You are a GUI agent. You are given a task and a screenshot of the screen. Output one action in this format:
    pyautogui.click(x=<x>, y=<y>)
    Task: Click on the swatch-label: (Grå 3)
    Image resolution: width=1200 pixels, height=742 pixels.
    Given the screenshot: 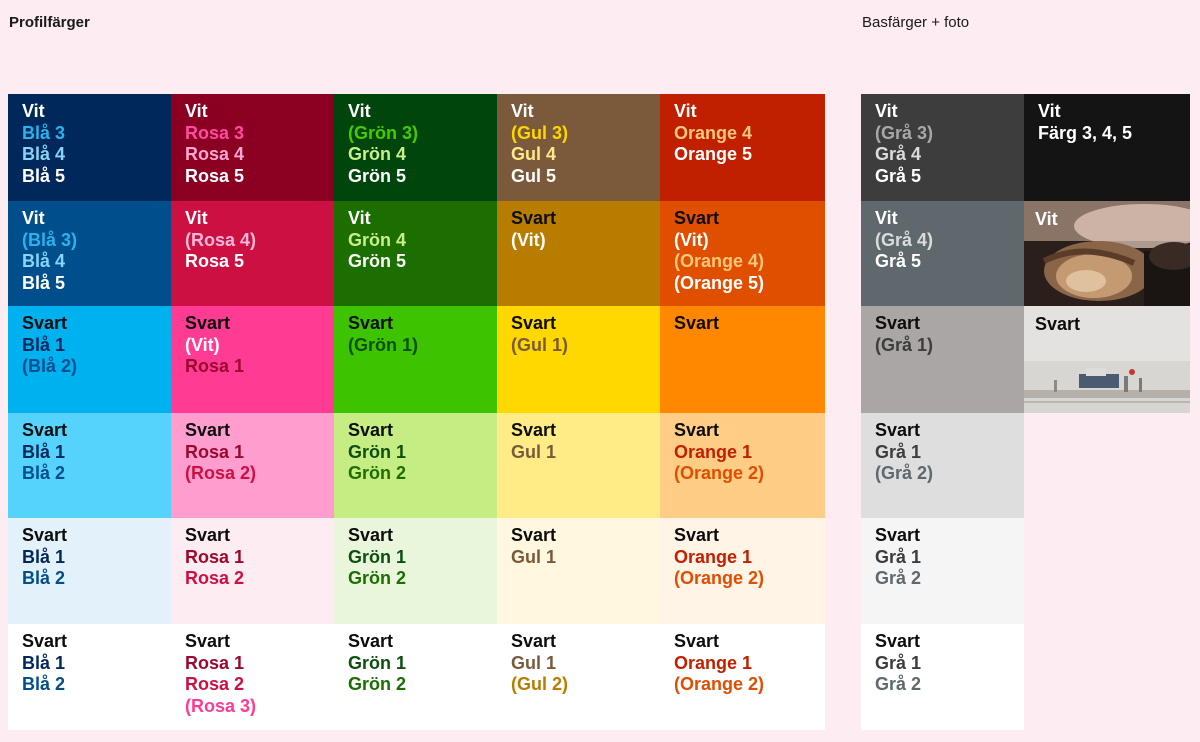 What is the action you would take?
    pyautogui.click(x=904, y=132)
    